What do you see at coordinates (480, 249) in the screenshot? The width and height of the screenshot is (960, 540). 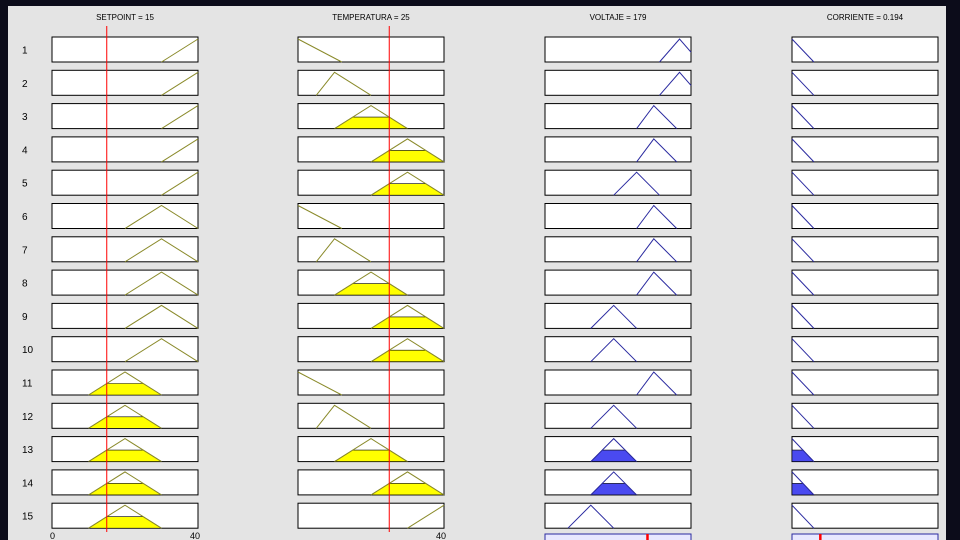 I see `rule-row: 7` at bounding box center [480, 249].